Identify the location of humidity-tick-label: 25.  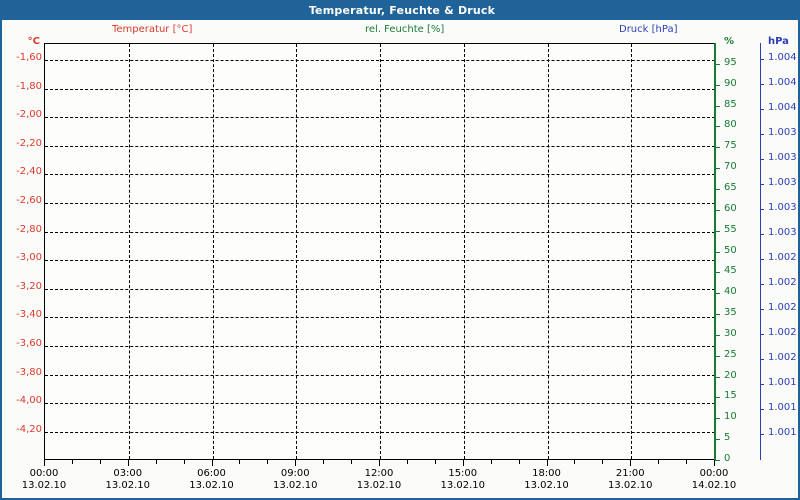
(730, 354).